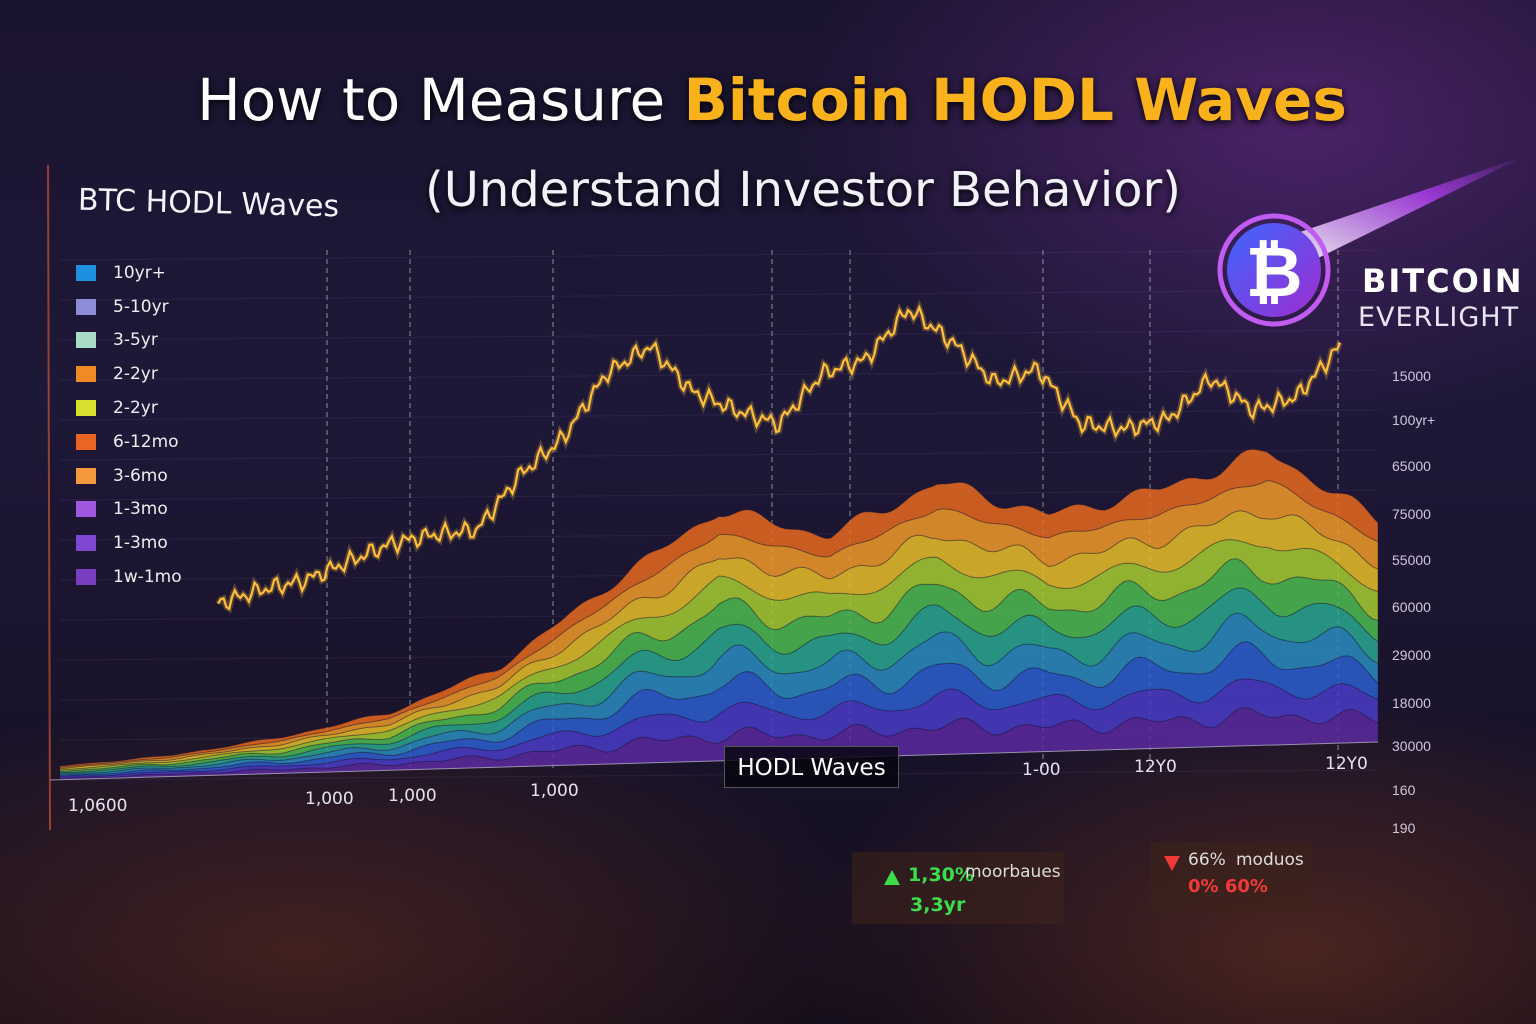 This screenshot has height=1024, width=1536. Describe the element at coordinates (1414, 420) in the screenshot. I see `y-tick-label: 100yr+` at that location.